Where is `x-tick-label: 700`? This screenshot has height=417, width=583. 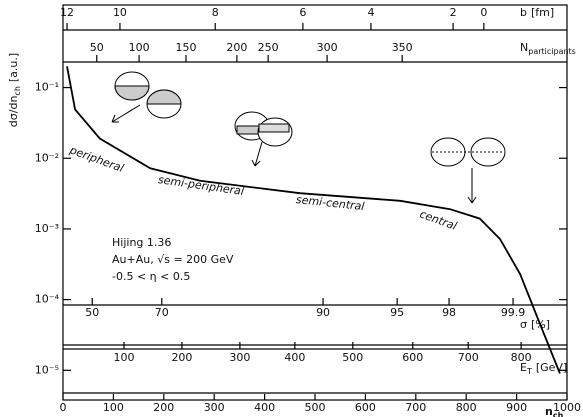
x-tick-label: 700 is located at coordinates (415, 407).